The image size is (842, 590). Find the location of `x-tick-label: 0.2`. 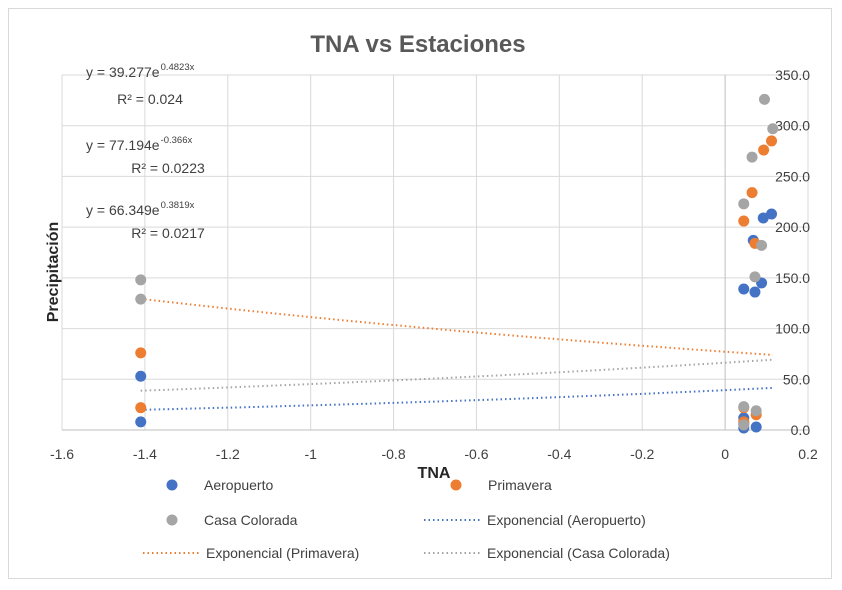

x-tick-label: 0.2 is located at coordinates (808, 454).